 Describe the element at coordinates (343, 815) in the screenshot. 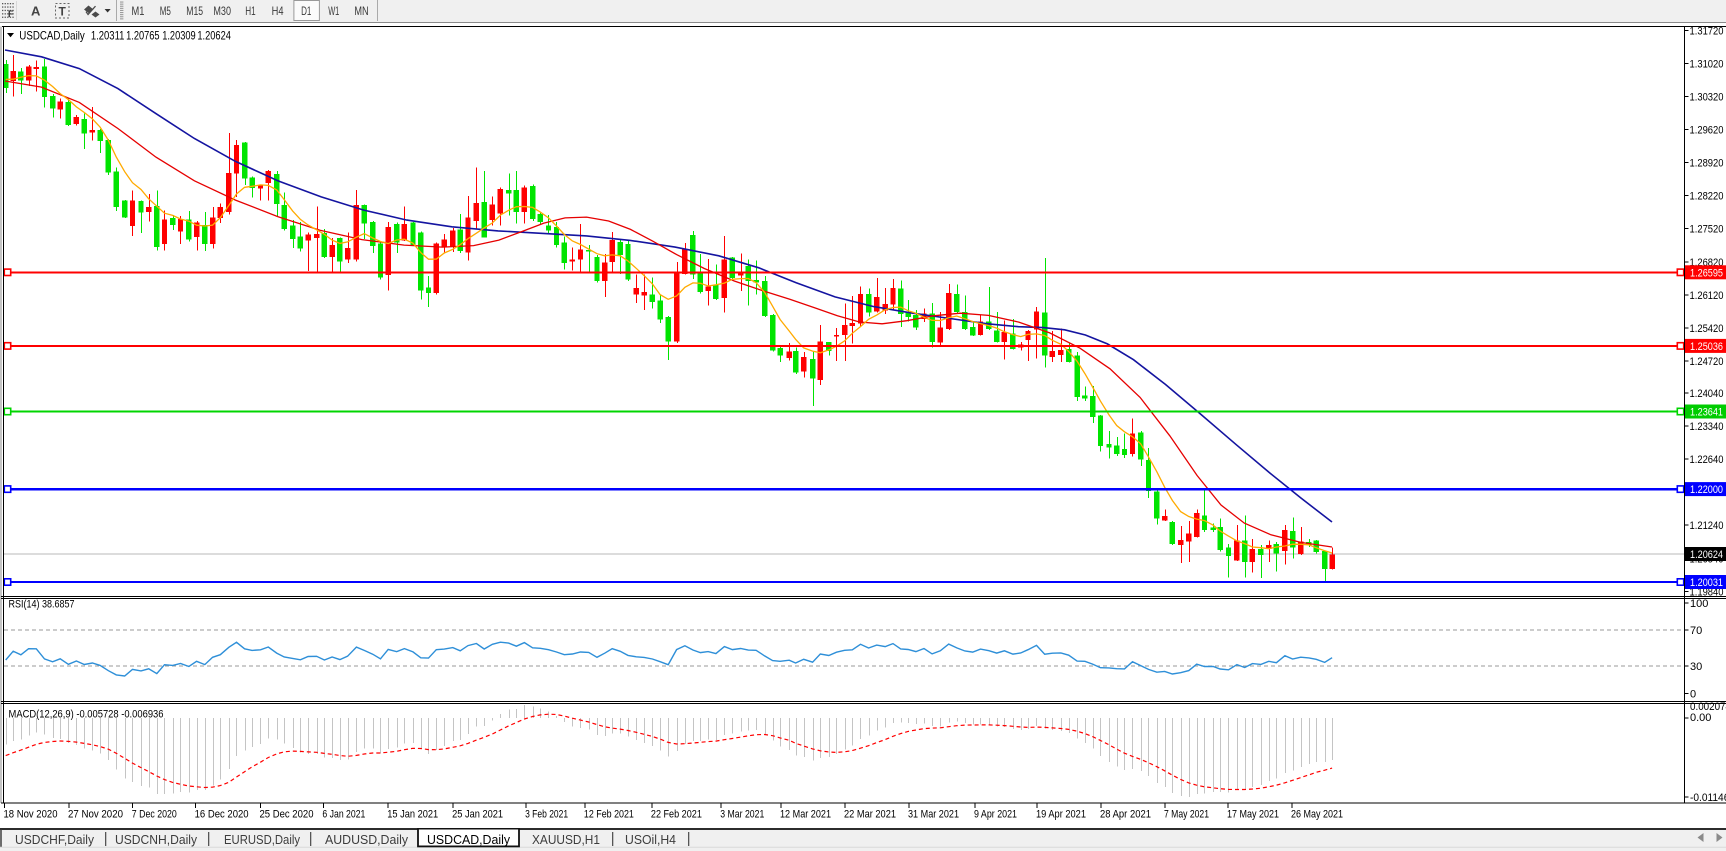

I see `svg-text: 6 Jan 2021` at that location.